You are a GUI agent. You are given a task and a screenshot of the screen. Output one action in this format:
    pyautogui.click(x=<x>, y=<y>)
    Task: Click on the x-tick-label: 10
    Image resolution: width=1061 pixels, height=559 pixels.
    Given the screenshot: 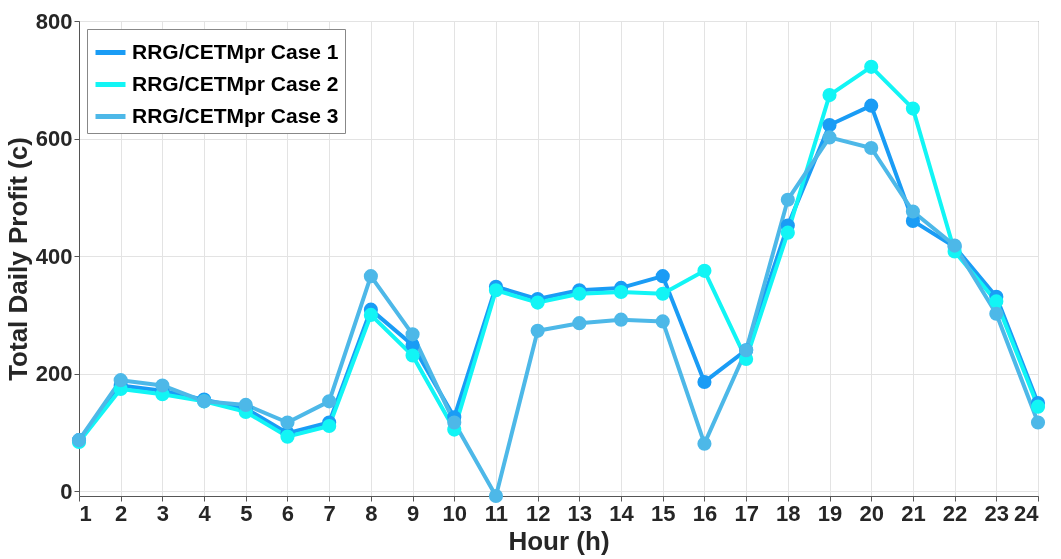 What is the action you would take?
    pyautogui.click(x=454, y=513)
    